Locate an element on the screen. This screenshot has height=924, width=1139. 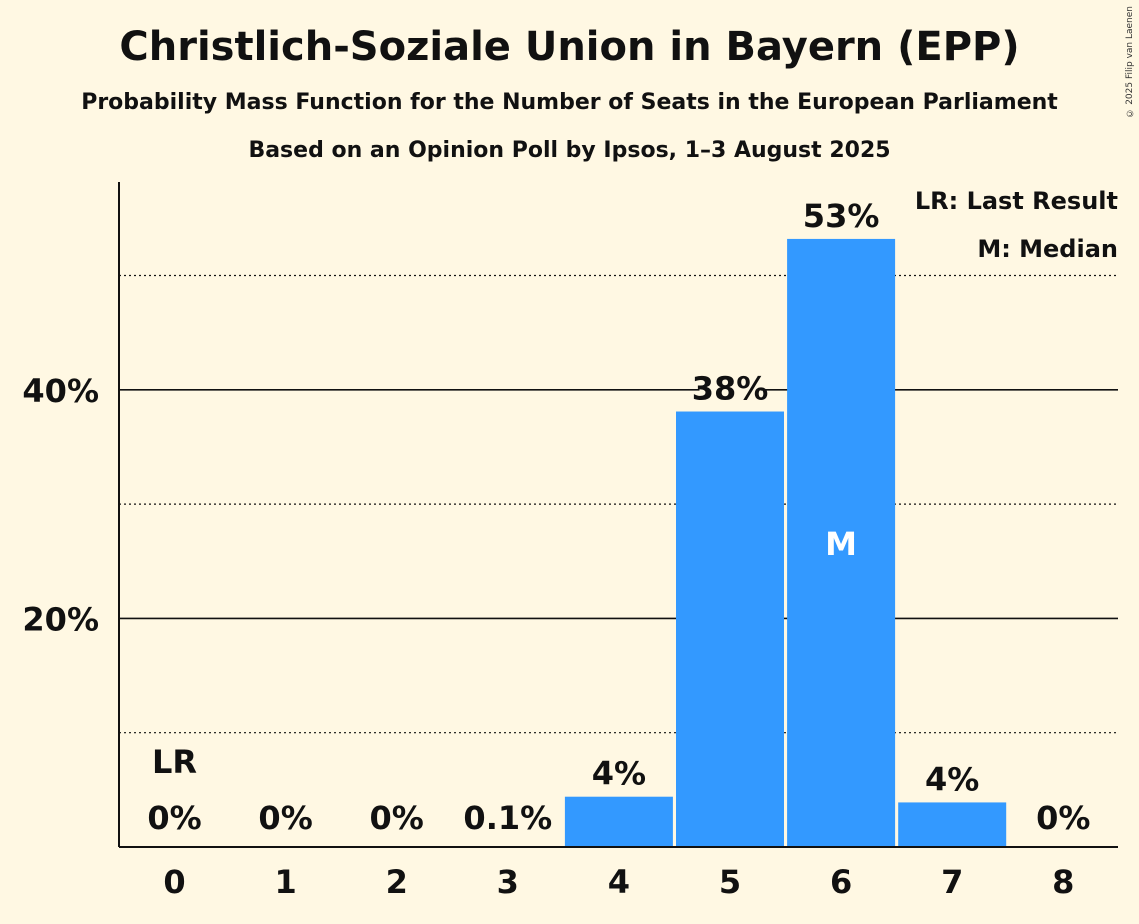
x-tick-label: 5 is located at coordinates (730, 882).